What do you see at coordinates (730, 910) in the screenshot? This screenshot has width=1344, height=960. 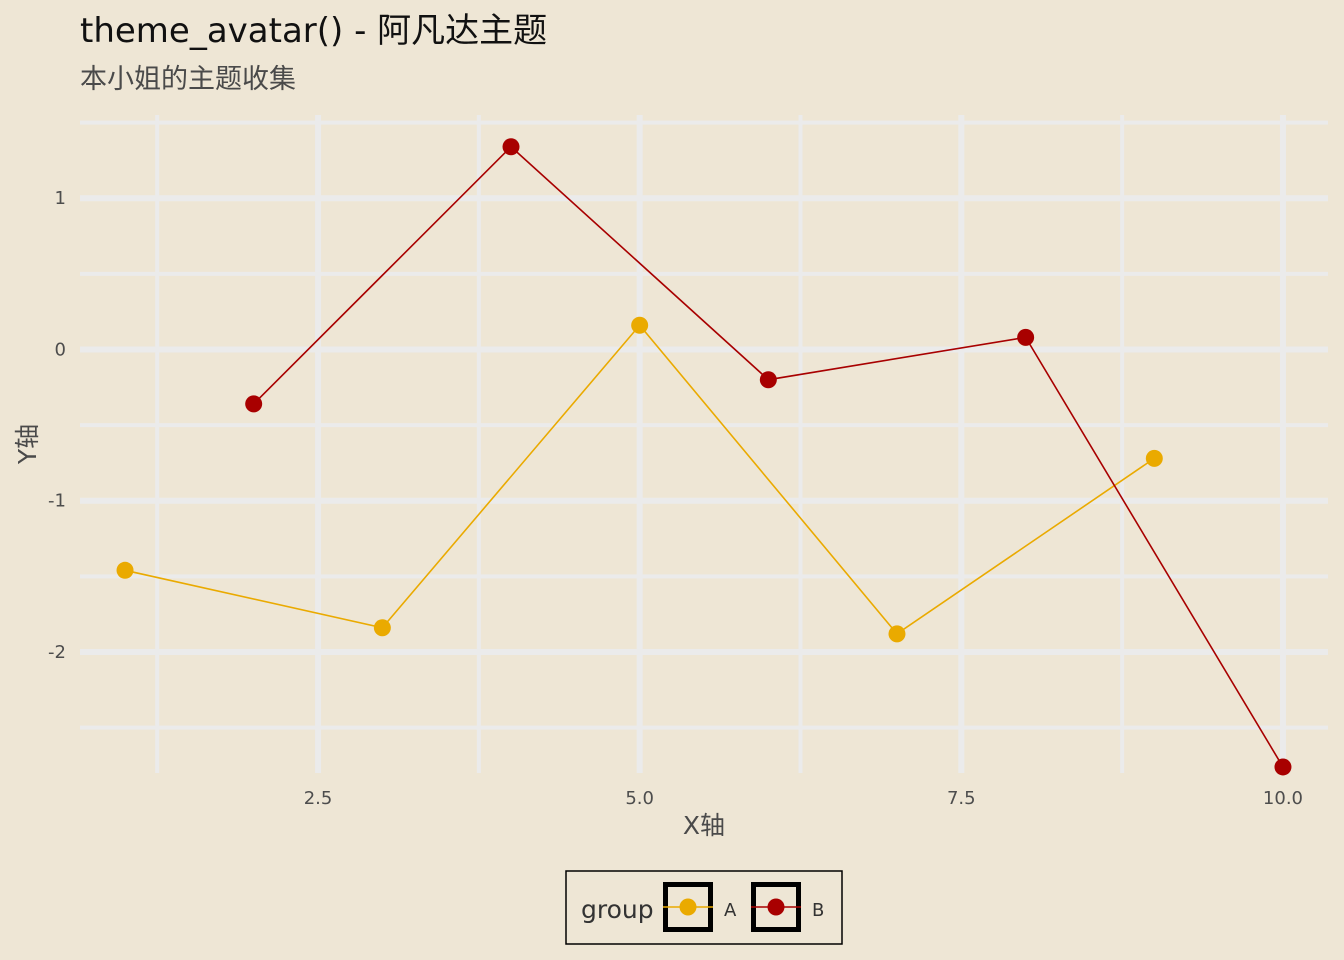 I see `legend-label: A` at bounding box center [730, 910].